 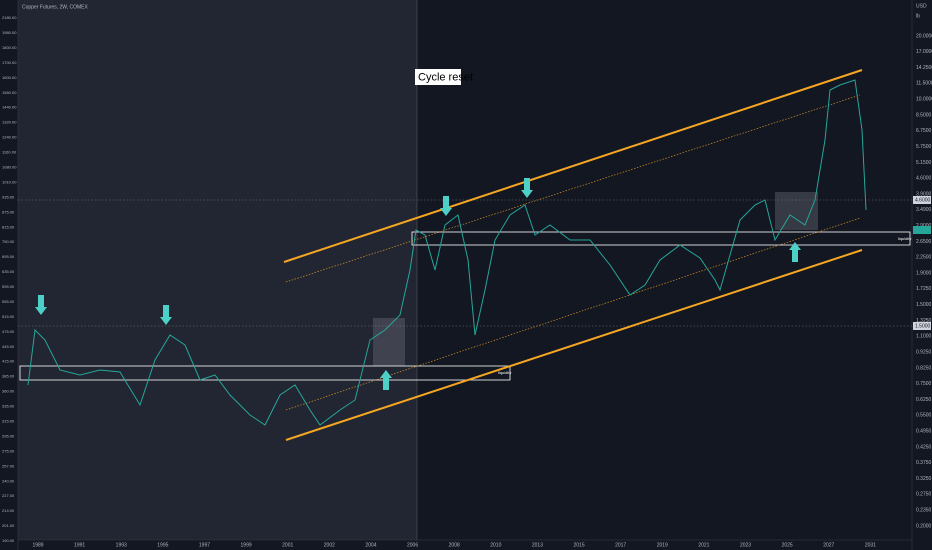 What do you see at coordinates (9, 62) in the screenshot?
I see `left-tick-label: 1700.00` at bounding box center [9, 62].